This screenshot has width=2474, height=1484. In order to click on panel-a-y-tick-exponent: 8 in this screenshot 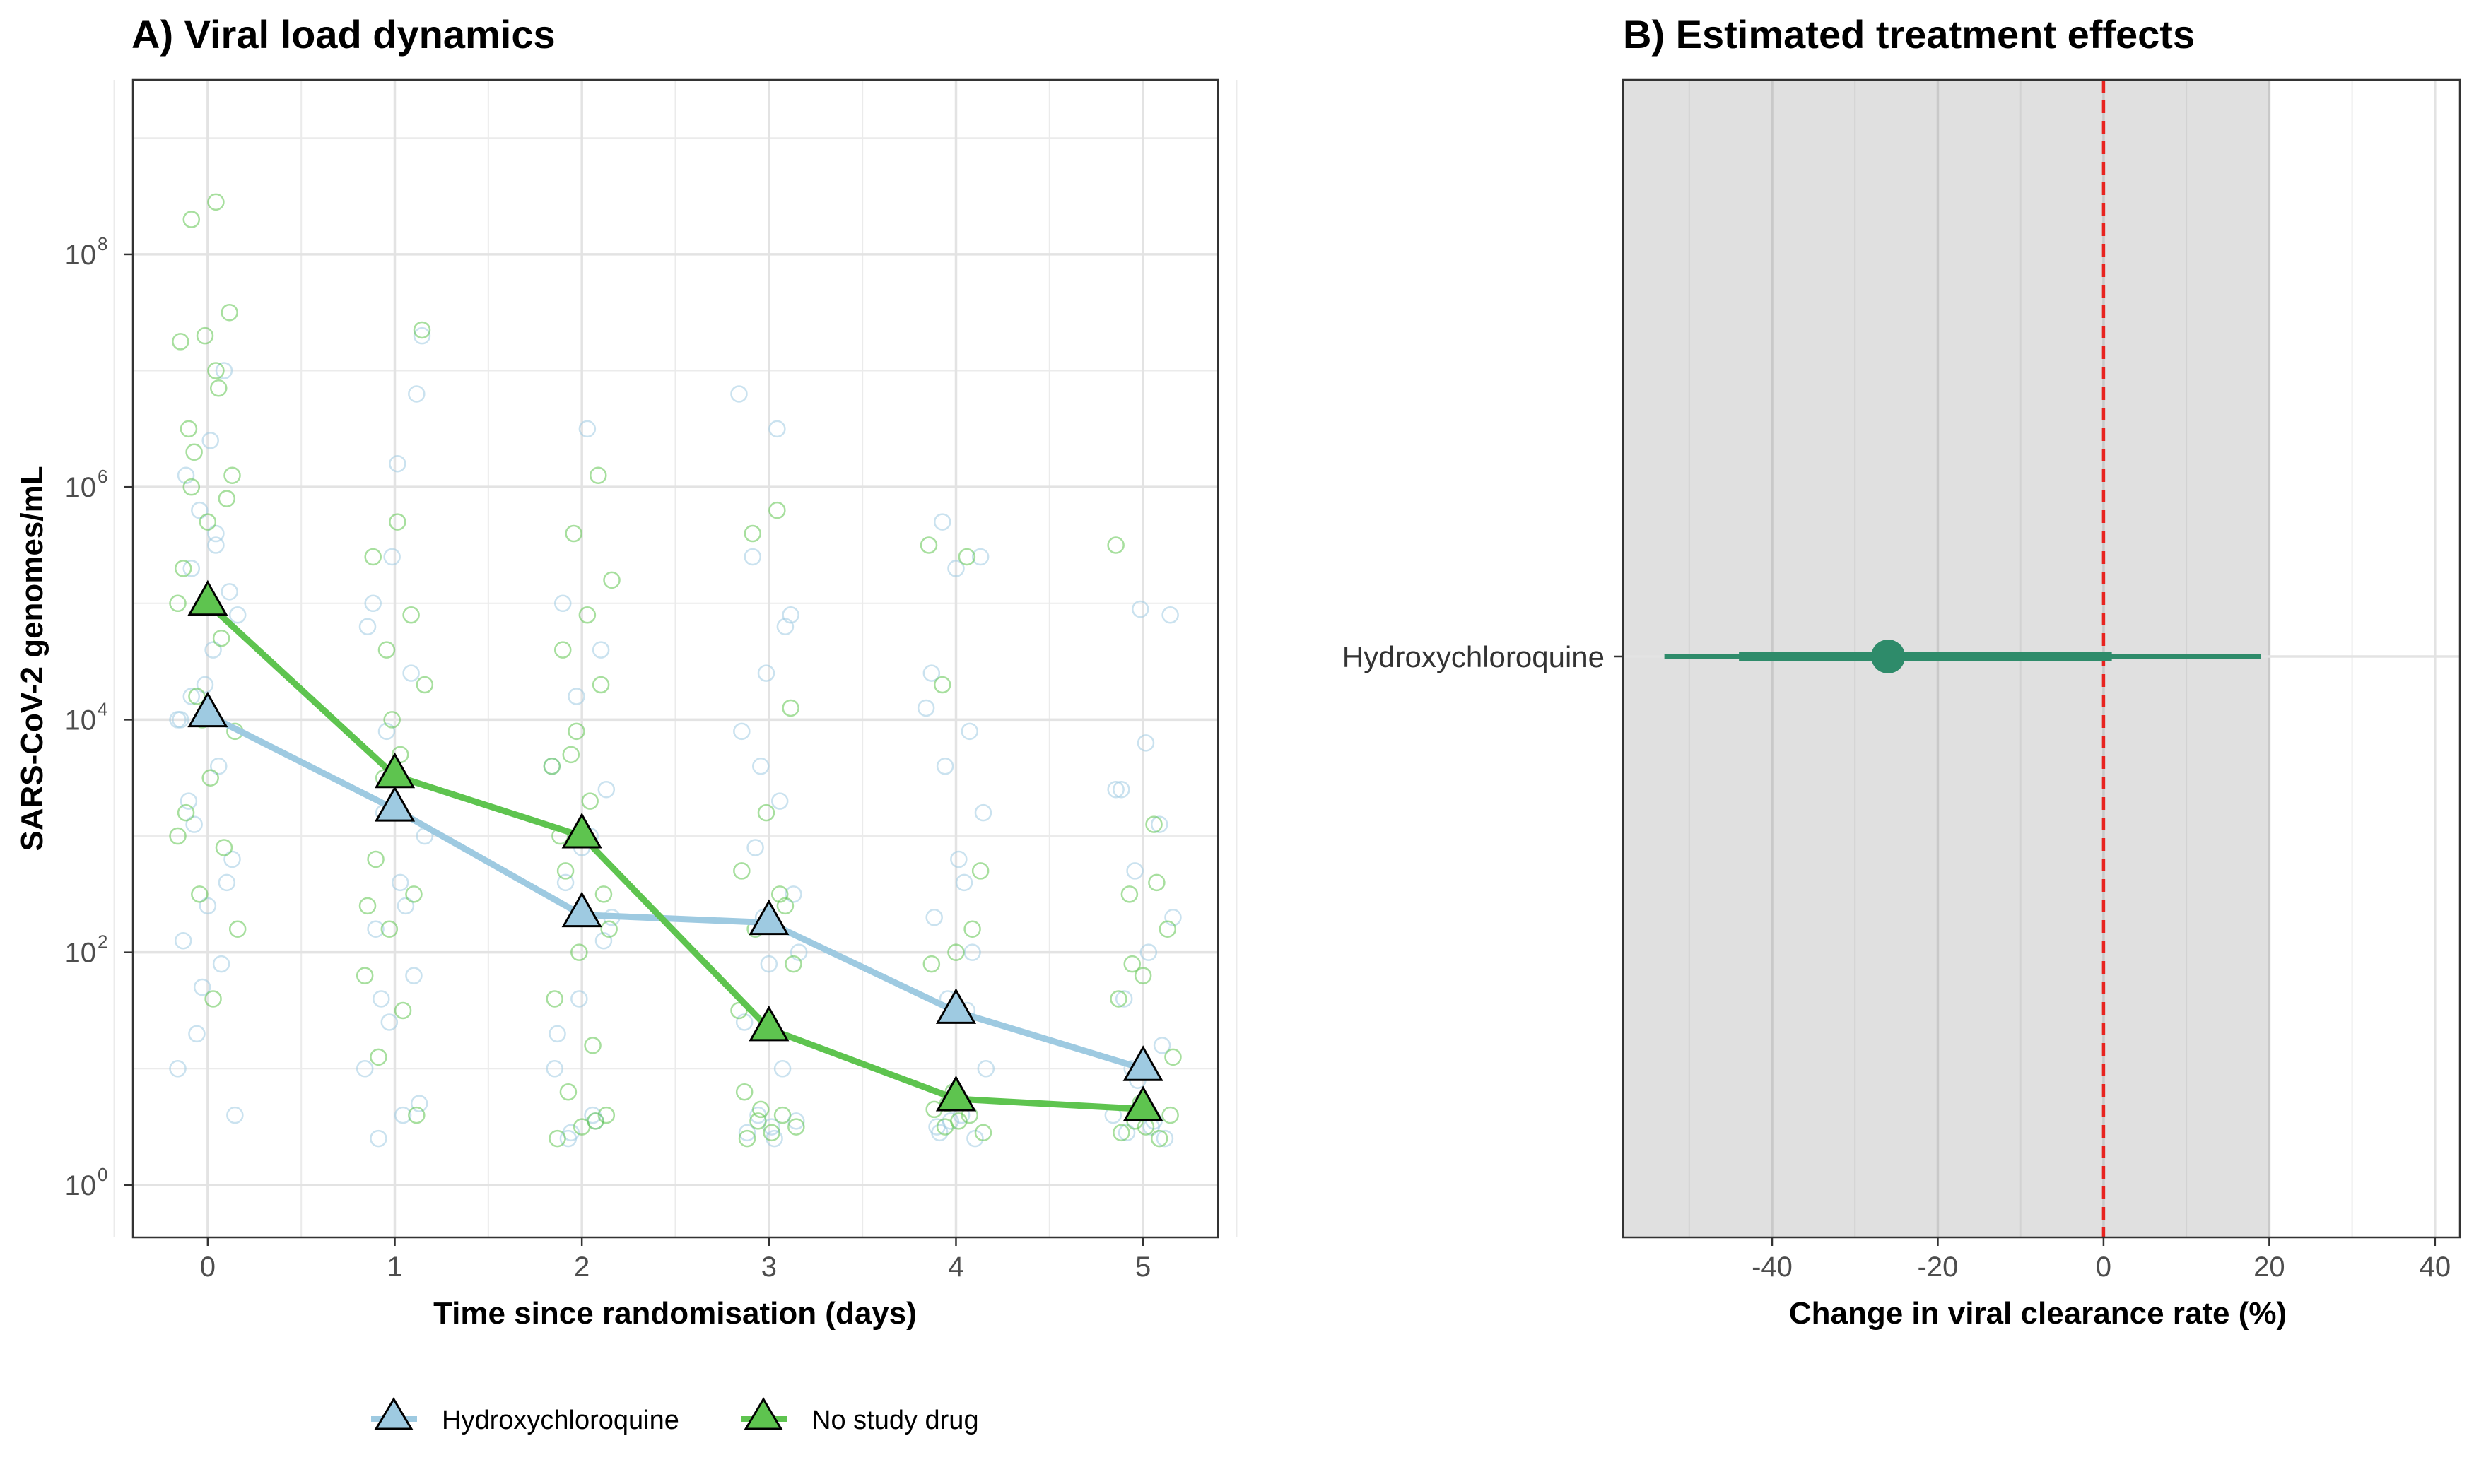, I will do `click(103, 243)`.